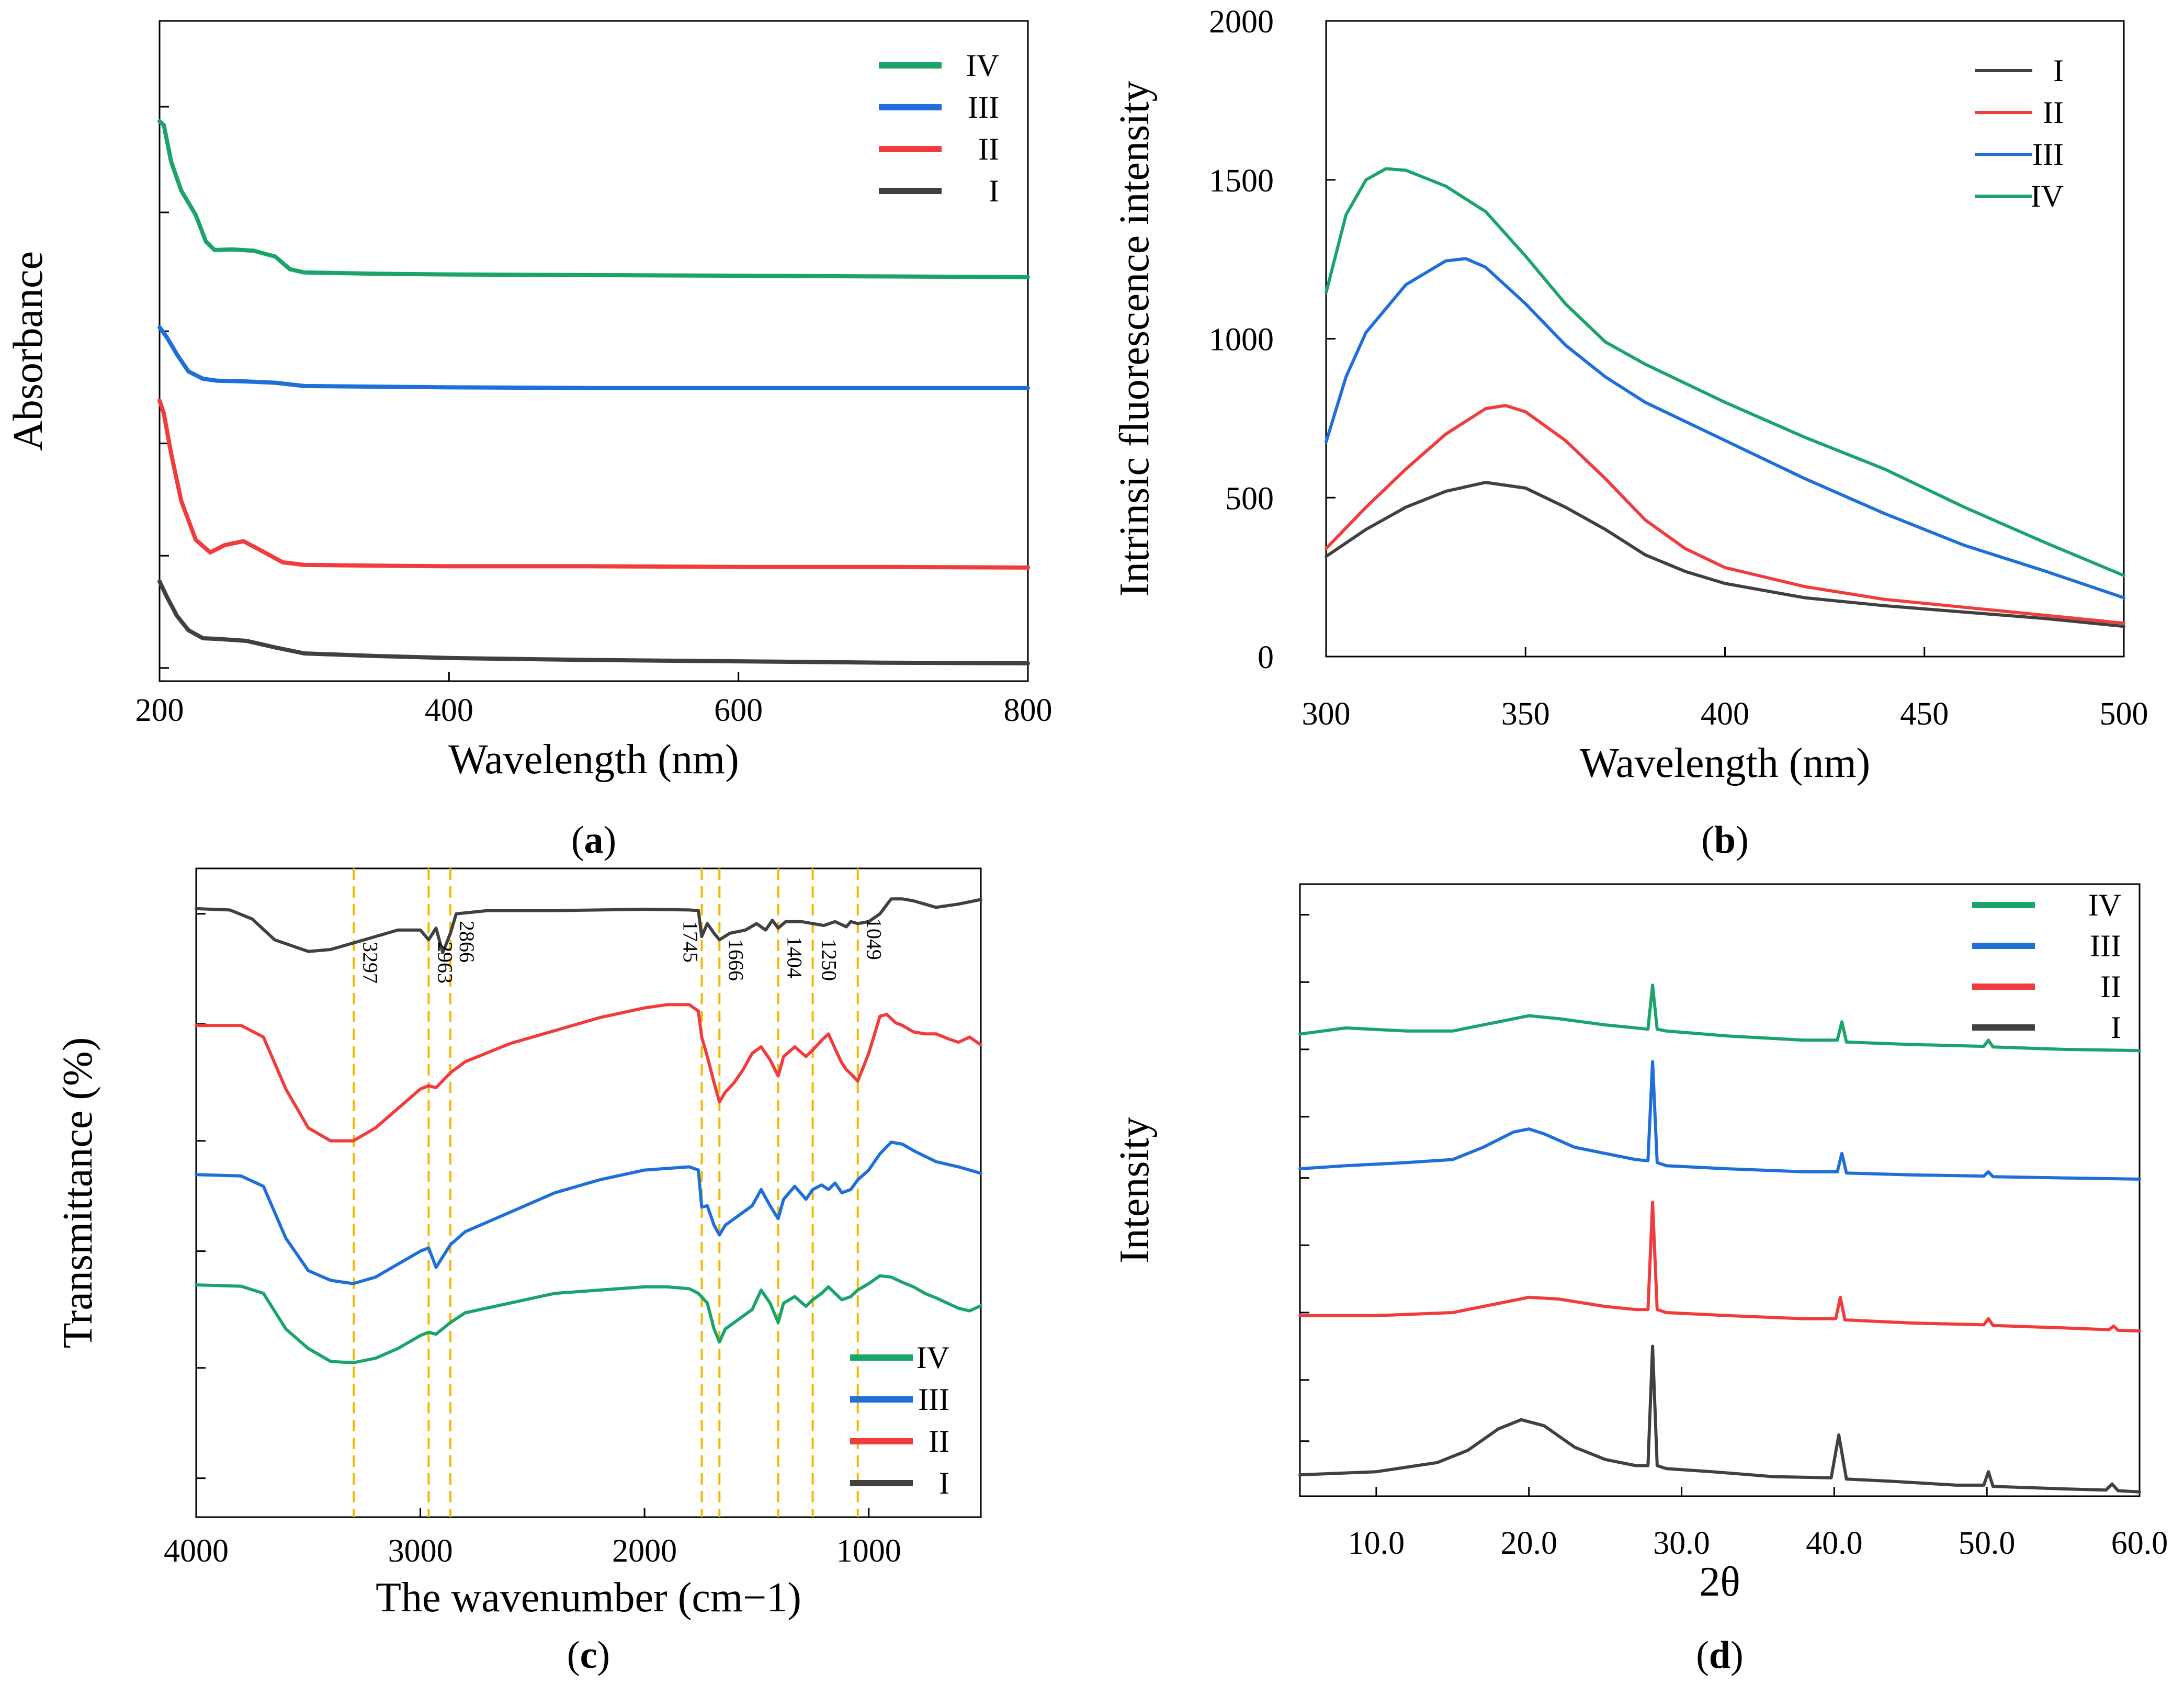  I want to click on x-tick-label: 10.0, so click(1377, 1543).